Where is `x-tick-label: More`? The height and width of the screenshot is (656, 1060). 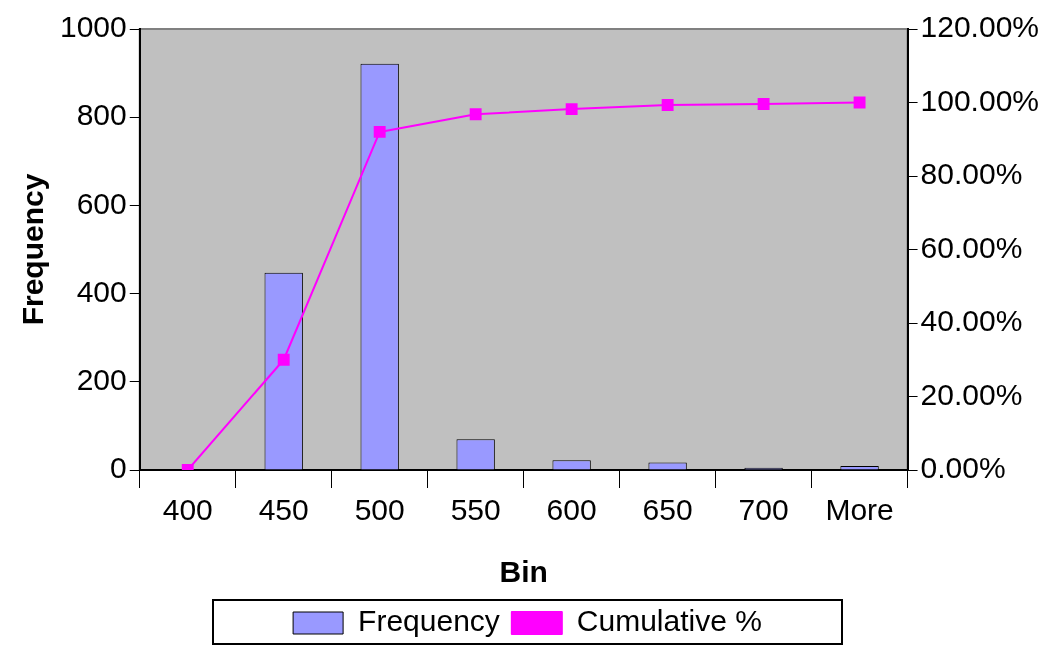
x-tick-label: More is located at coordinates (859, 510).